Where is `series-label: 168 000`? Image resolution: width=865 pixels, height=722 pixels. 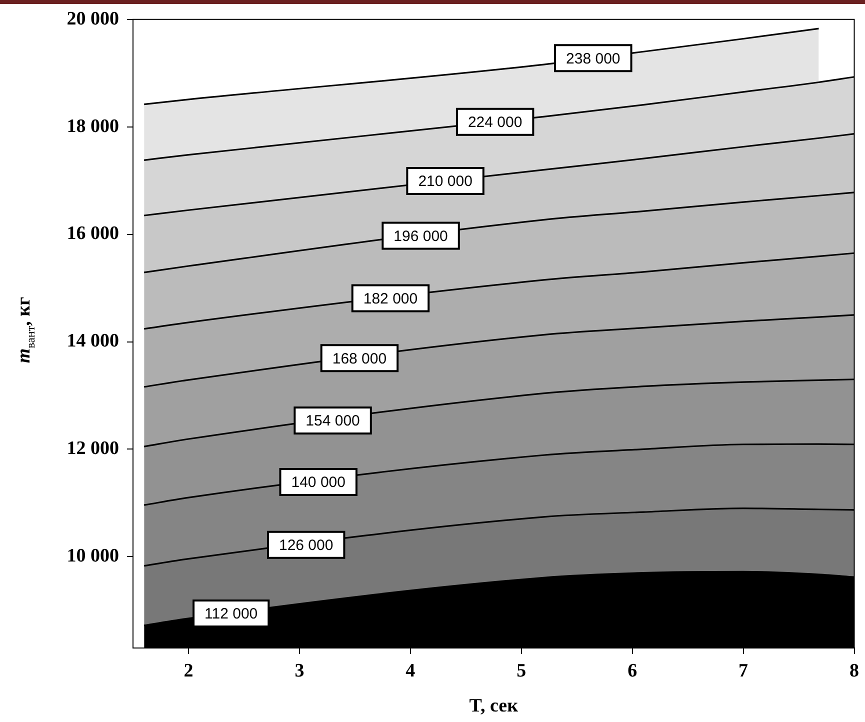
series-label: 168 000 is located at coordinates (359, 359).